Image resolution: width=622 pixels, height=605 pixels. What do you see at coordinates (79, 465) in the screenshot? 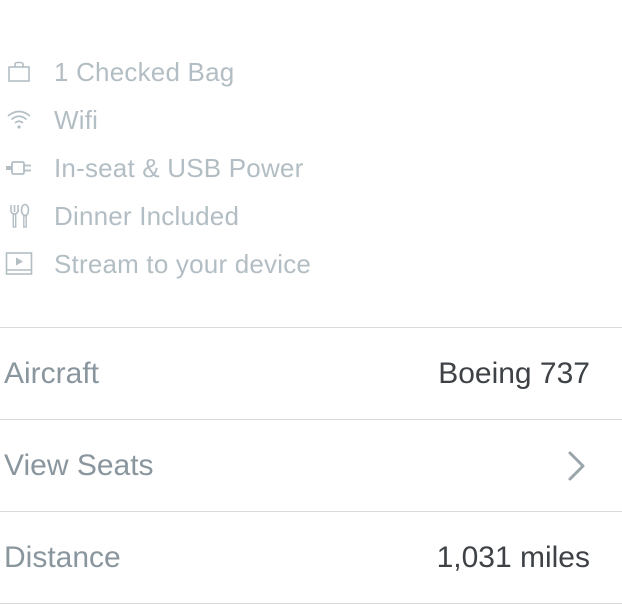
I see `view-seats-label: View Seats` at bounding box center [79, 465].